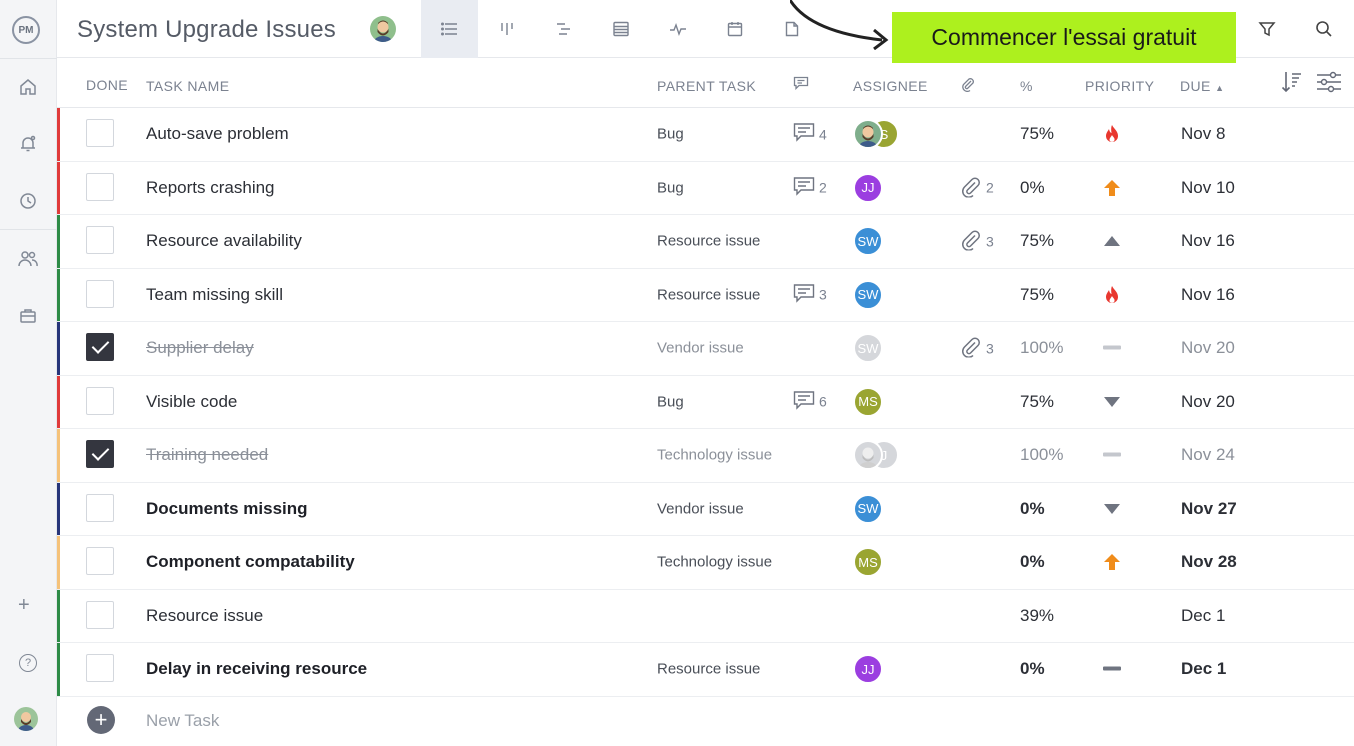  I want to click on due-date: Nov 24, so click(1208, 455).